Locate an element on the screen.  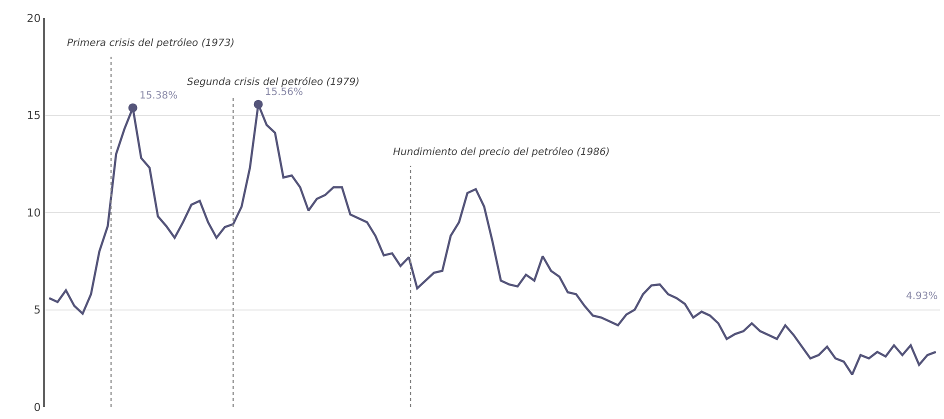
annotation: Primera crisis del petróleo (1973) is located at coordinates (151, 43).